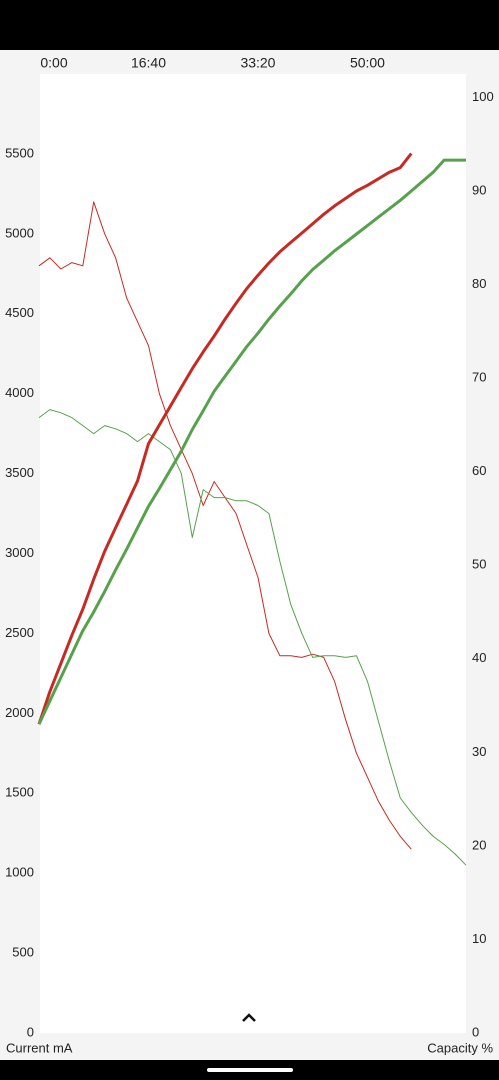 This screenshot has width=499, height=1080. I want to click on y-axis-label: Current mA, so click(39, 1047).